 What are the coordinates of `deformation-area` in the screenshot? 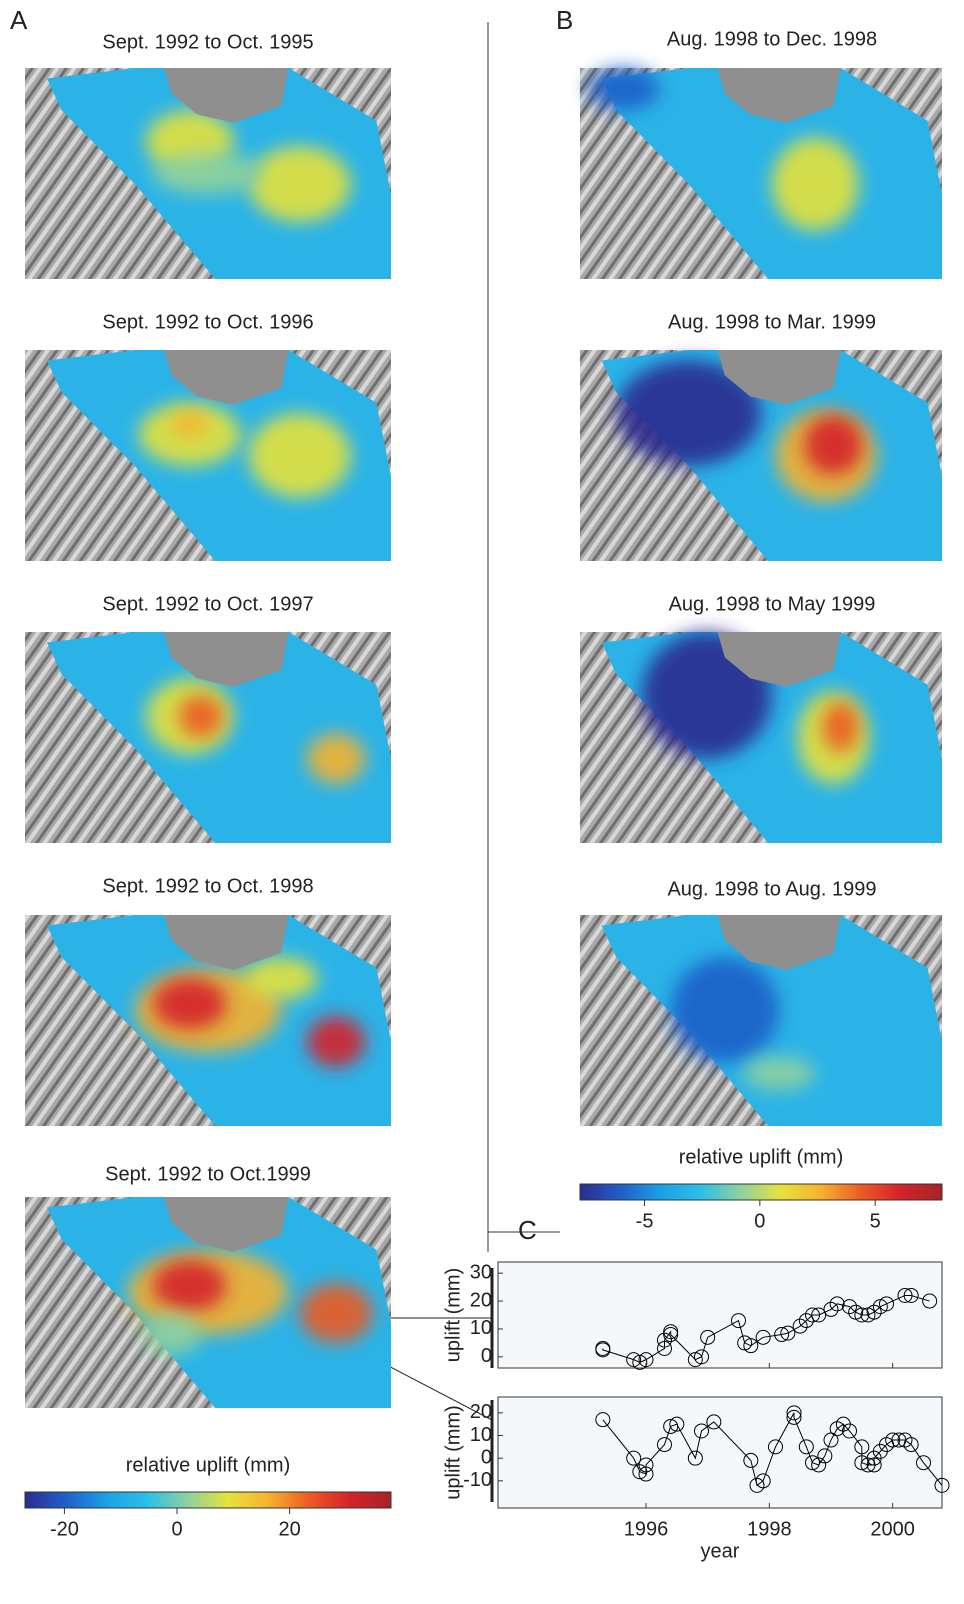 It's located at (771, 173).